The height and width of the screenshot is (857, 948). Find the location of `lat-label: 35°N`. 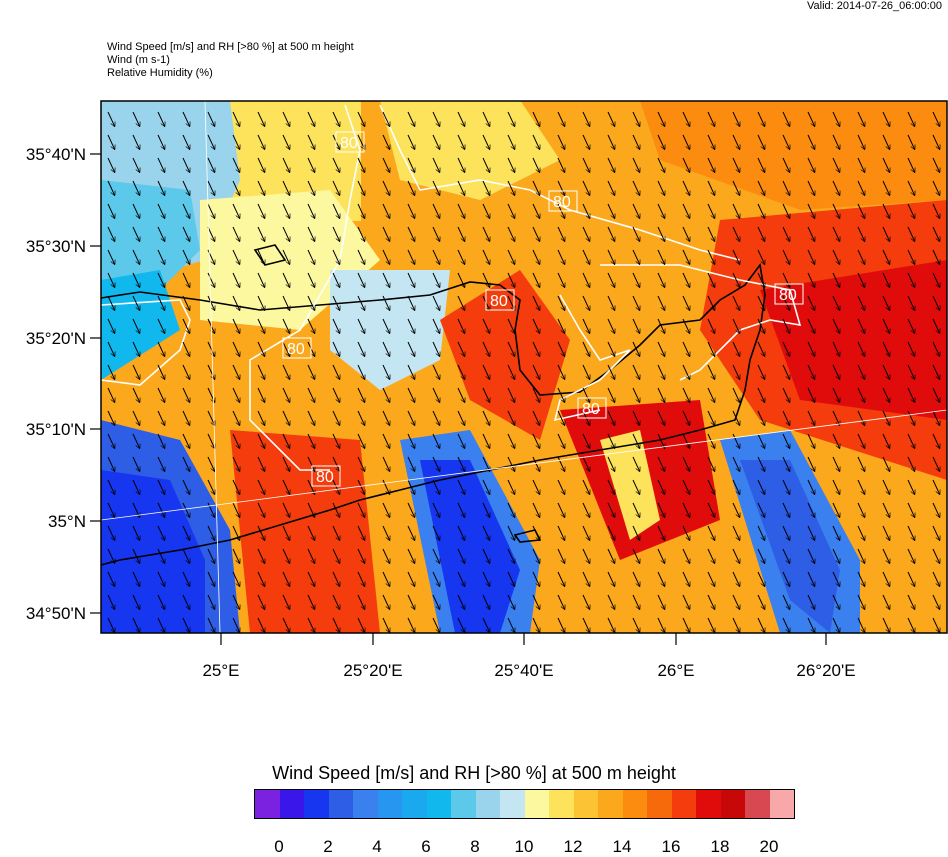

lat-label: 35°N is located at coordinates (67, 521).